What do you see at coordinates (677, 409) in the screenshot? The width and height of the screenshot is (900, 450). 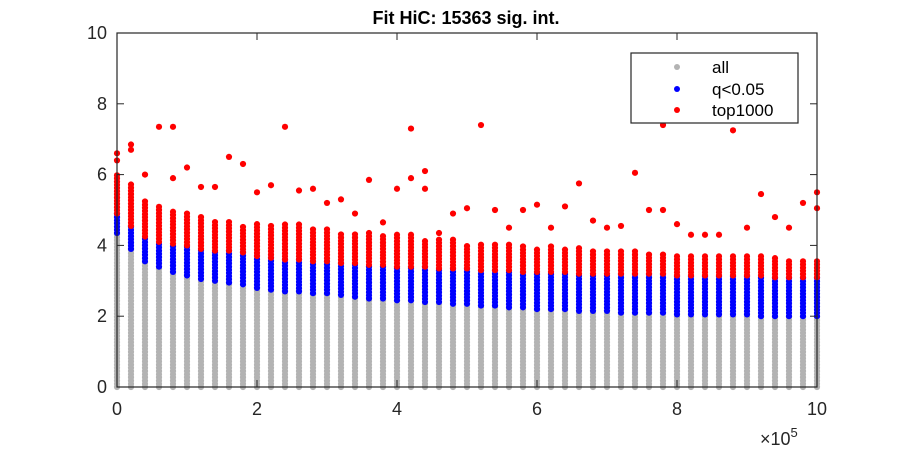 I see `x-tick-label: 8` at bounding box center [677, 409].